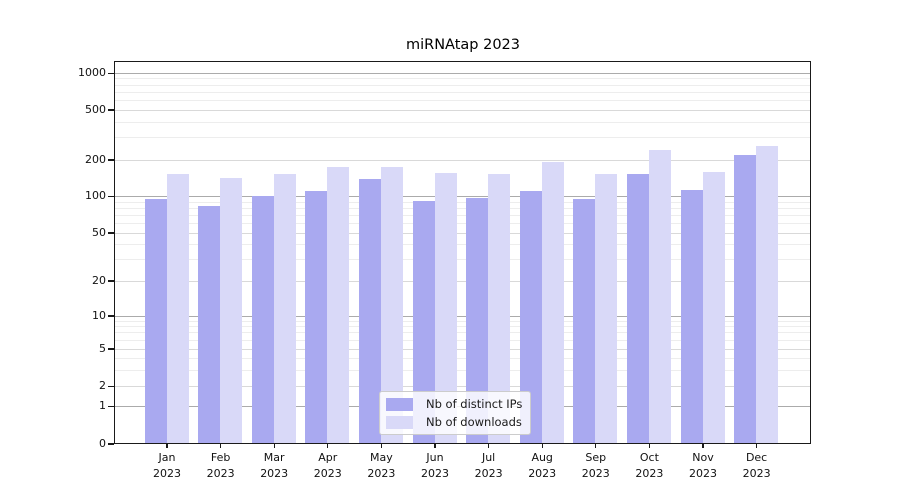 The width and height of the screenshot is (900, 500). Describe the element at coordinates (435, 465) in the screenshot. I see `x-tick-label-jun-2023: Jun 2023` at that location.